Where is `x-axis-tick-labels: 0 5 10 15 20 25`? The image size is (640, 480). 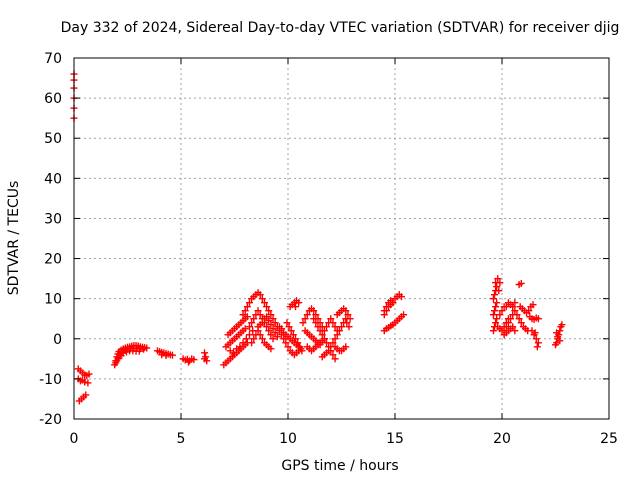
x-axis-tick-labels: 0 5 10 15 20 25 is located at coordinates (344, 439).